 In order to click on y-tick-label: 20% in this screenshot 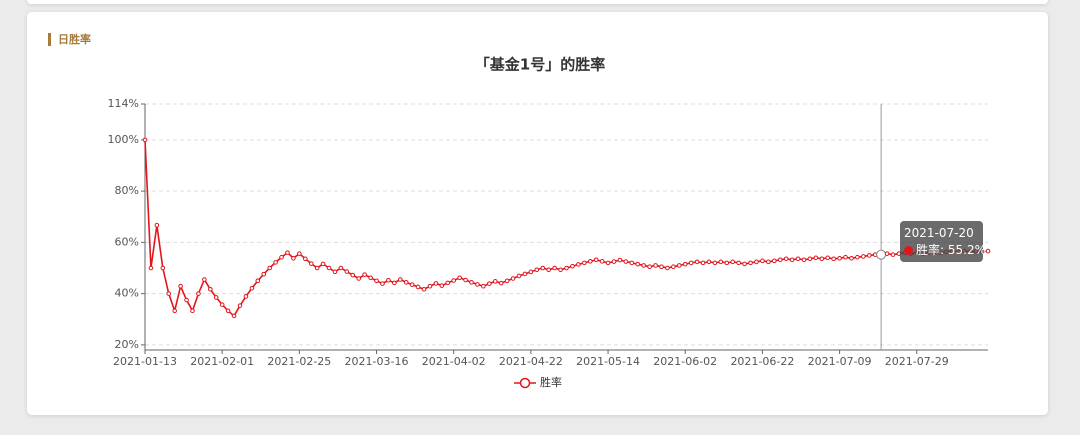, I will do `click(127, 344)`.